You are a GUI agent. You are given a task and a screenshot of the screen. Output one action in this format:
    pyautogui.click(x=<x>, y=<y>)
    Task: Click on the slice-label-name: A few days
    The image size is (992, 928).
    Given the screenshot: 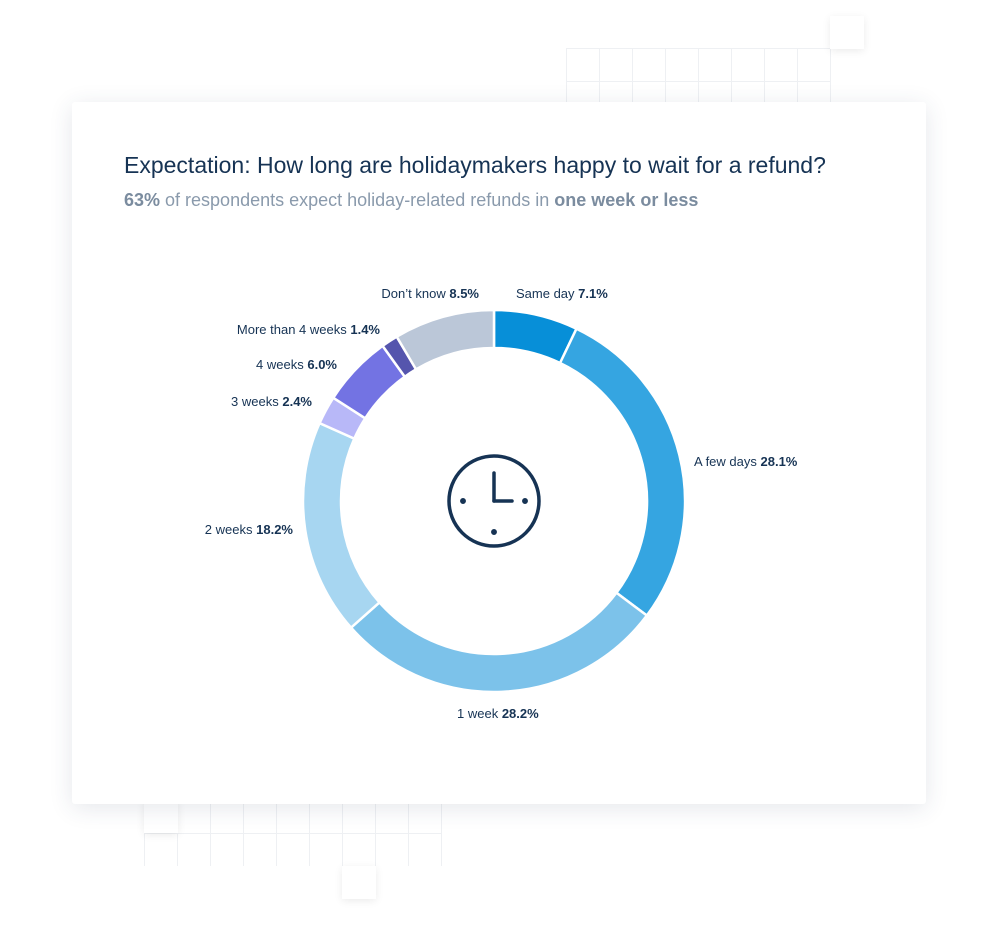 What is the action you would take?
    pyautogui.click(x=725, y=461)
    